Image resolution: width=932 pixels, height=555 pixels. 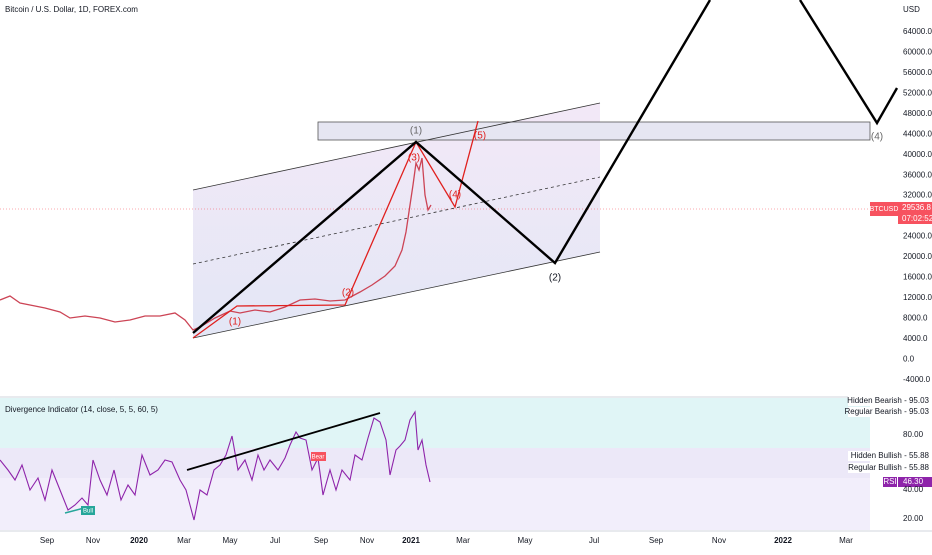 I want to click on time-axis-label: 2021, so click(x=411, y=540).